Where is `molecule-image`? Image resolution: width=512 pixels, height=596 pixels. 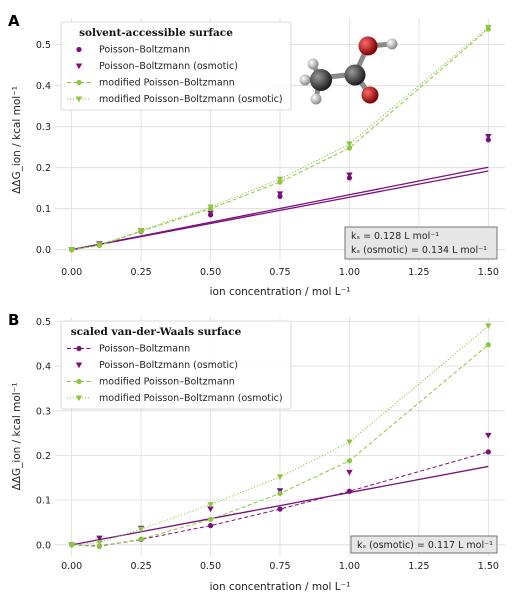 molecule-image is located at coordinates (348, 70).